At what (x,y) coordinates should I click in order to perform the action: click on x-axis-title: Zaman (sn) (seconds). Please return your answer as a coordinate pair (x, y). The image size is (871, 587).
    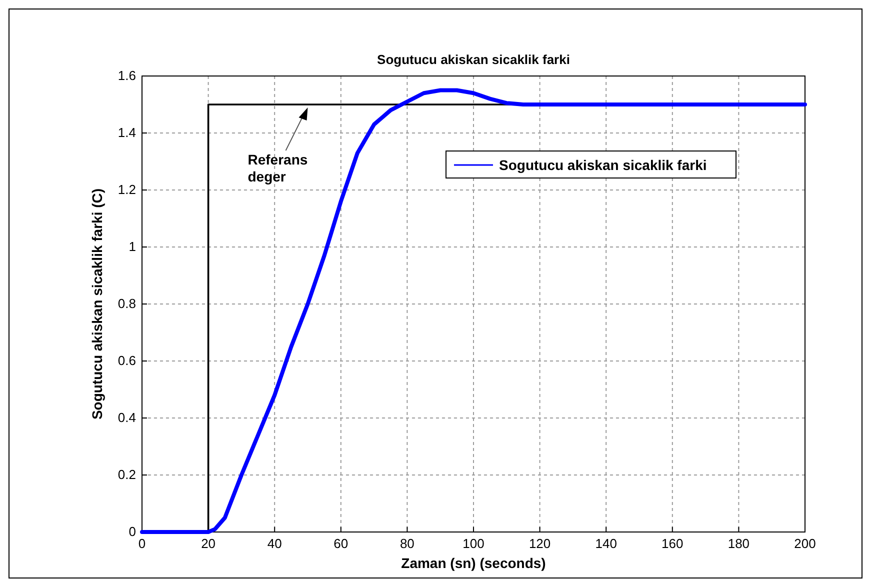
    Looking at the image, I should click on (473, 563).